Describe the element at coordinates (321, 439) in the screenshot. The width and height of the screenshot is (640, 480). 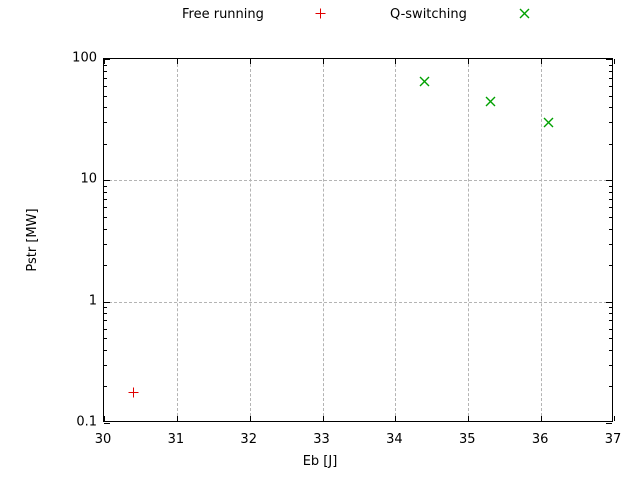
I see `x-axis-tick-label: 33` at that location.